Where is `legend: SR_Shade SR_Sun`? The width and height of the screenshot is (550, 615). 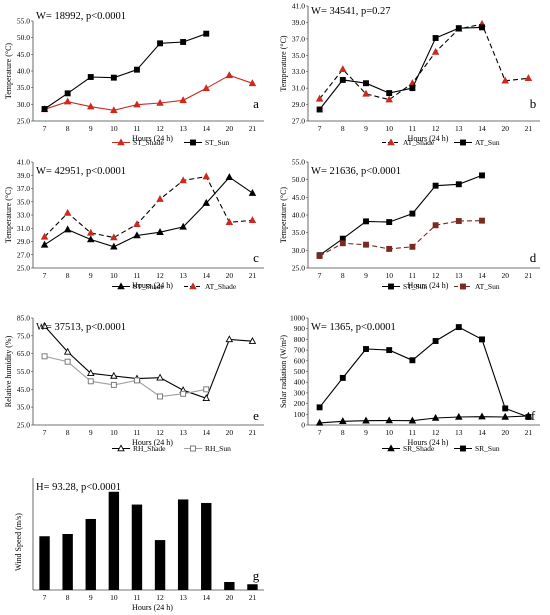 legend: SR_Shade SR_Sun is located at coordinates (441, 448).